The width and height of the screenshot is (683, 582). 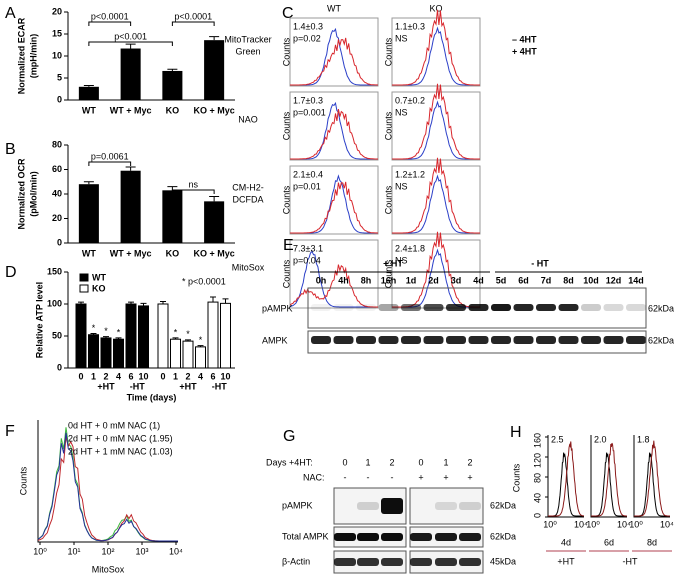 I want to click on p-value: p=0.02, so click(x=307, y=38).